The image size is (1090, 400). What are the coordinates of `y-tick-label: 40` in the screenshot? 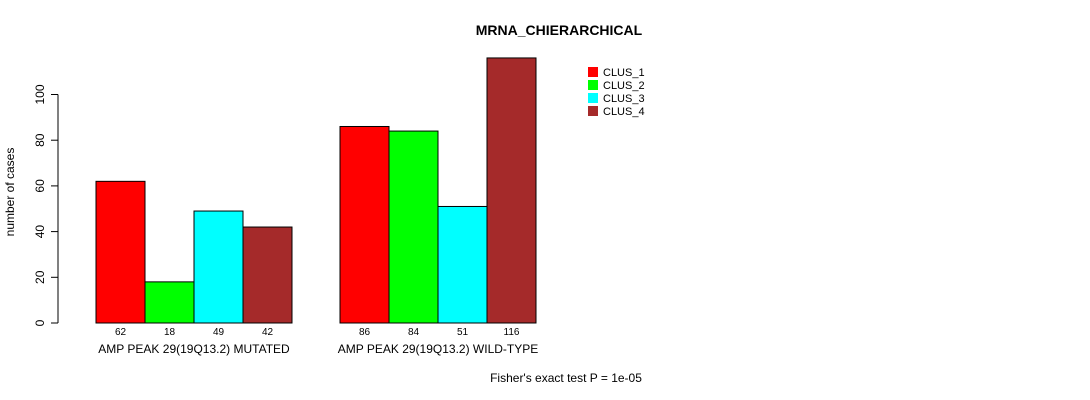 It's located at (40, 232).